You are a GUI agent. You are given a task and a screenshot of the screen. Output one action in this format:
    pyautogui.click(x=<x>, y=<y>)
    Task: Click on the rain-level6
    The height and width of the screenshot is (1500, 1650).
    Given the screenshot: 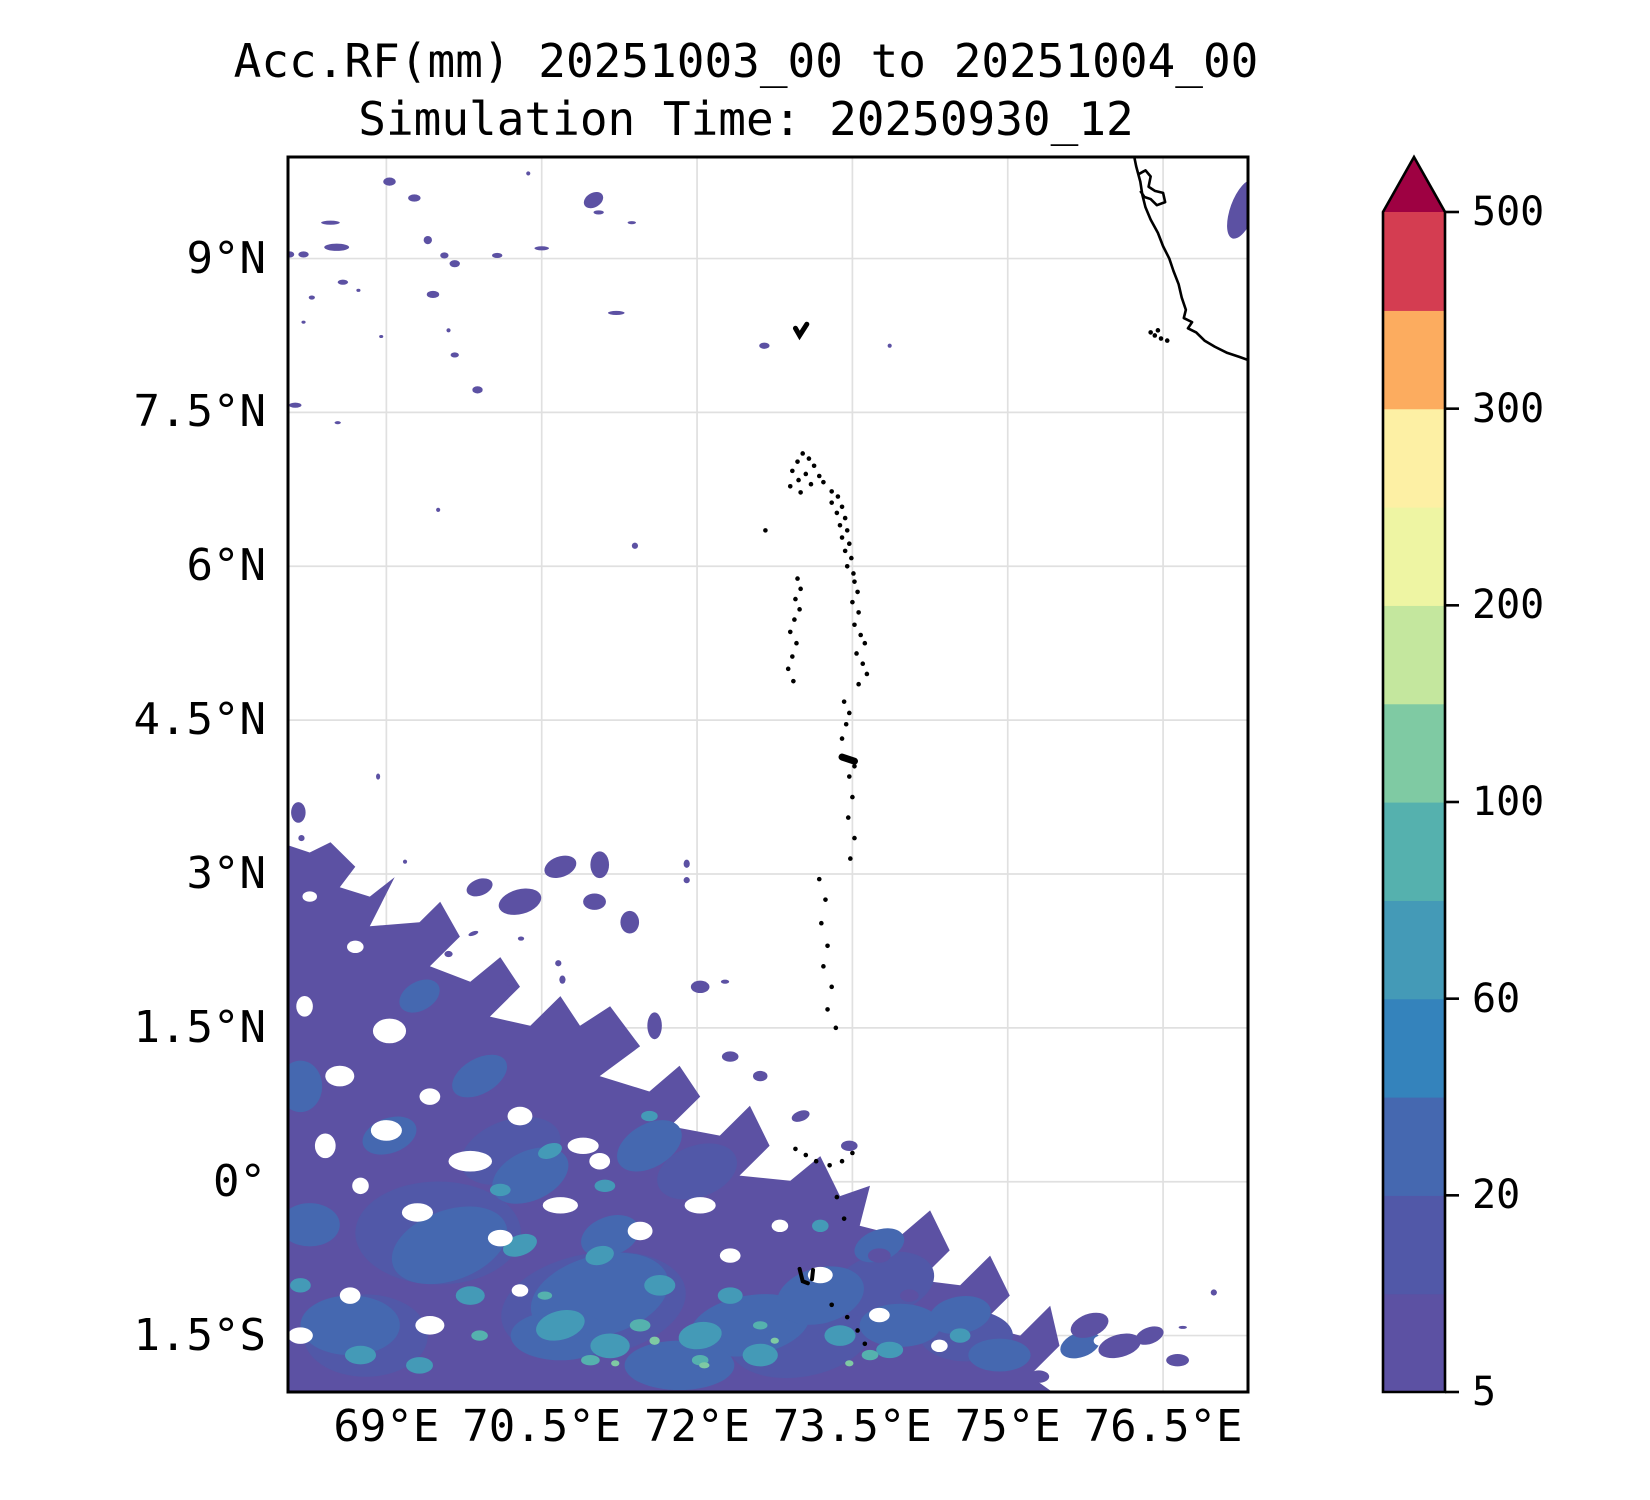 What is the action you would take?
    pyautogui.click(x=732, y=1352)
    